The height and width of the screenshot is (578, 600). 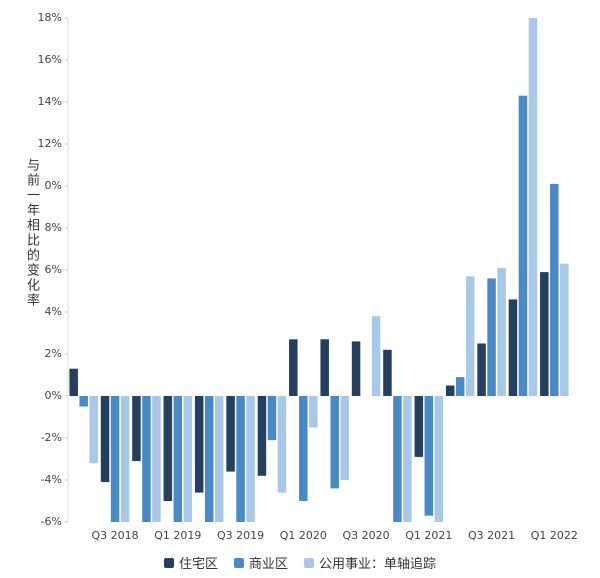 I want to click on x-tick-label: Q3 2020, so click(x=365, y=535).